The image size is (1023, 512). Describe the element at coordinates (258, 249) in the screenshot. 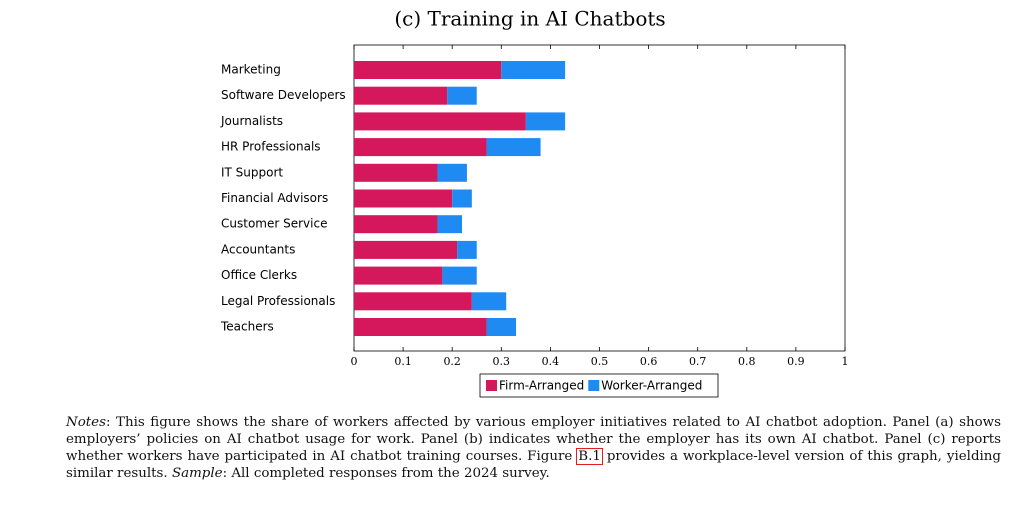

I see `category-label: Accountants` at that location.